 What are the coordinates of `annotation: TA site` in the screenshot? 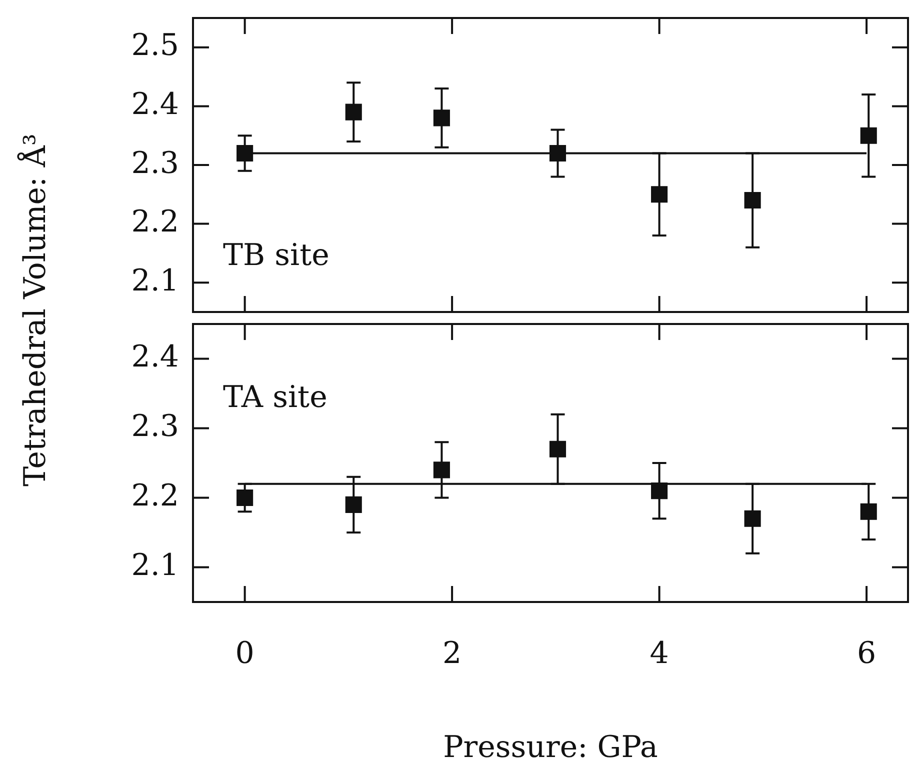 It's located at (275, 397).